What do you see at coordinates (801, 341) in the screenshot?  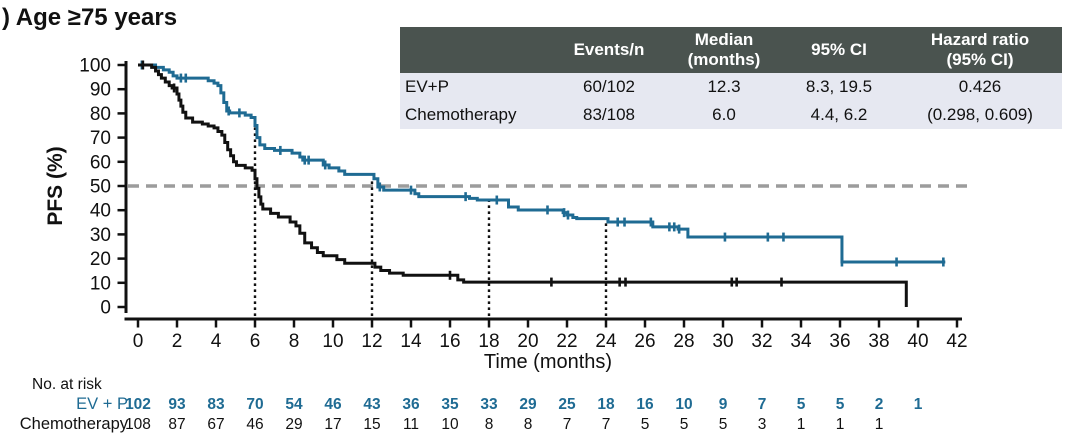 I see `x-tick-label: 34` at bounding box center [801, 341].